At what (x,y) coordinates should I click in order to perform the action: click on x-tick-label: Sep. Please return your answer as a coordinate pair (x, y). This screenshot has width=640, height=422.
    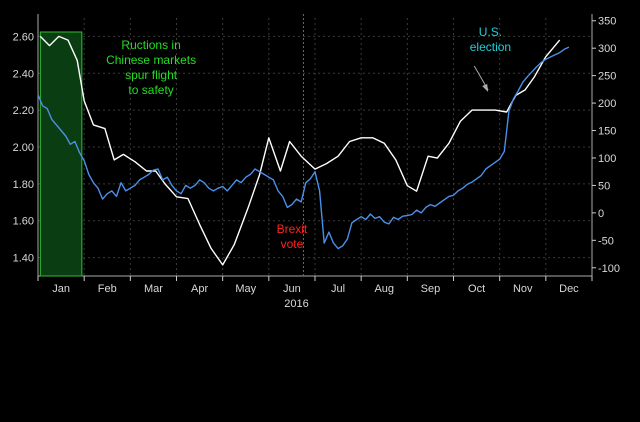
    Looking at the image, I should click on (431, 289).